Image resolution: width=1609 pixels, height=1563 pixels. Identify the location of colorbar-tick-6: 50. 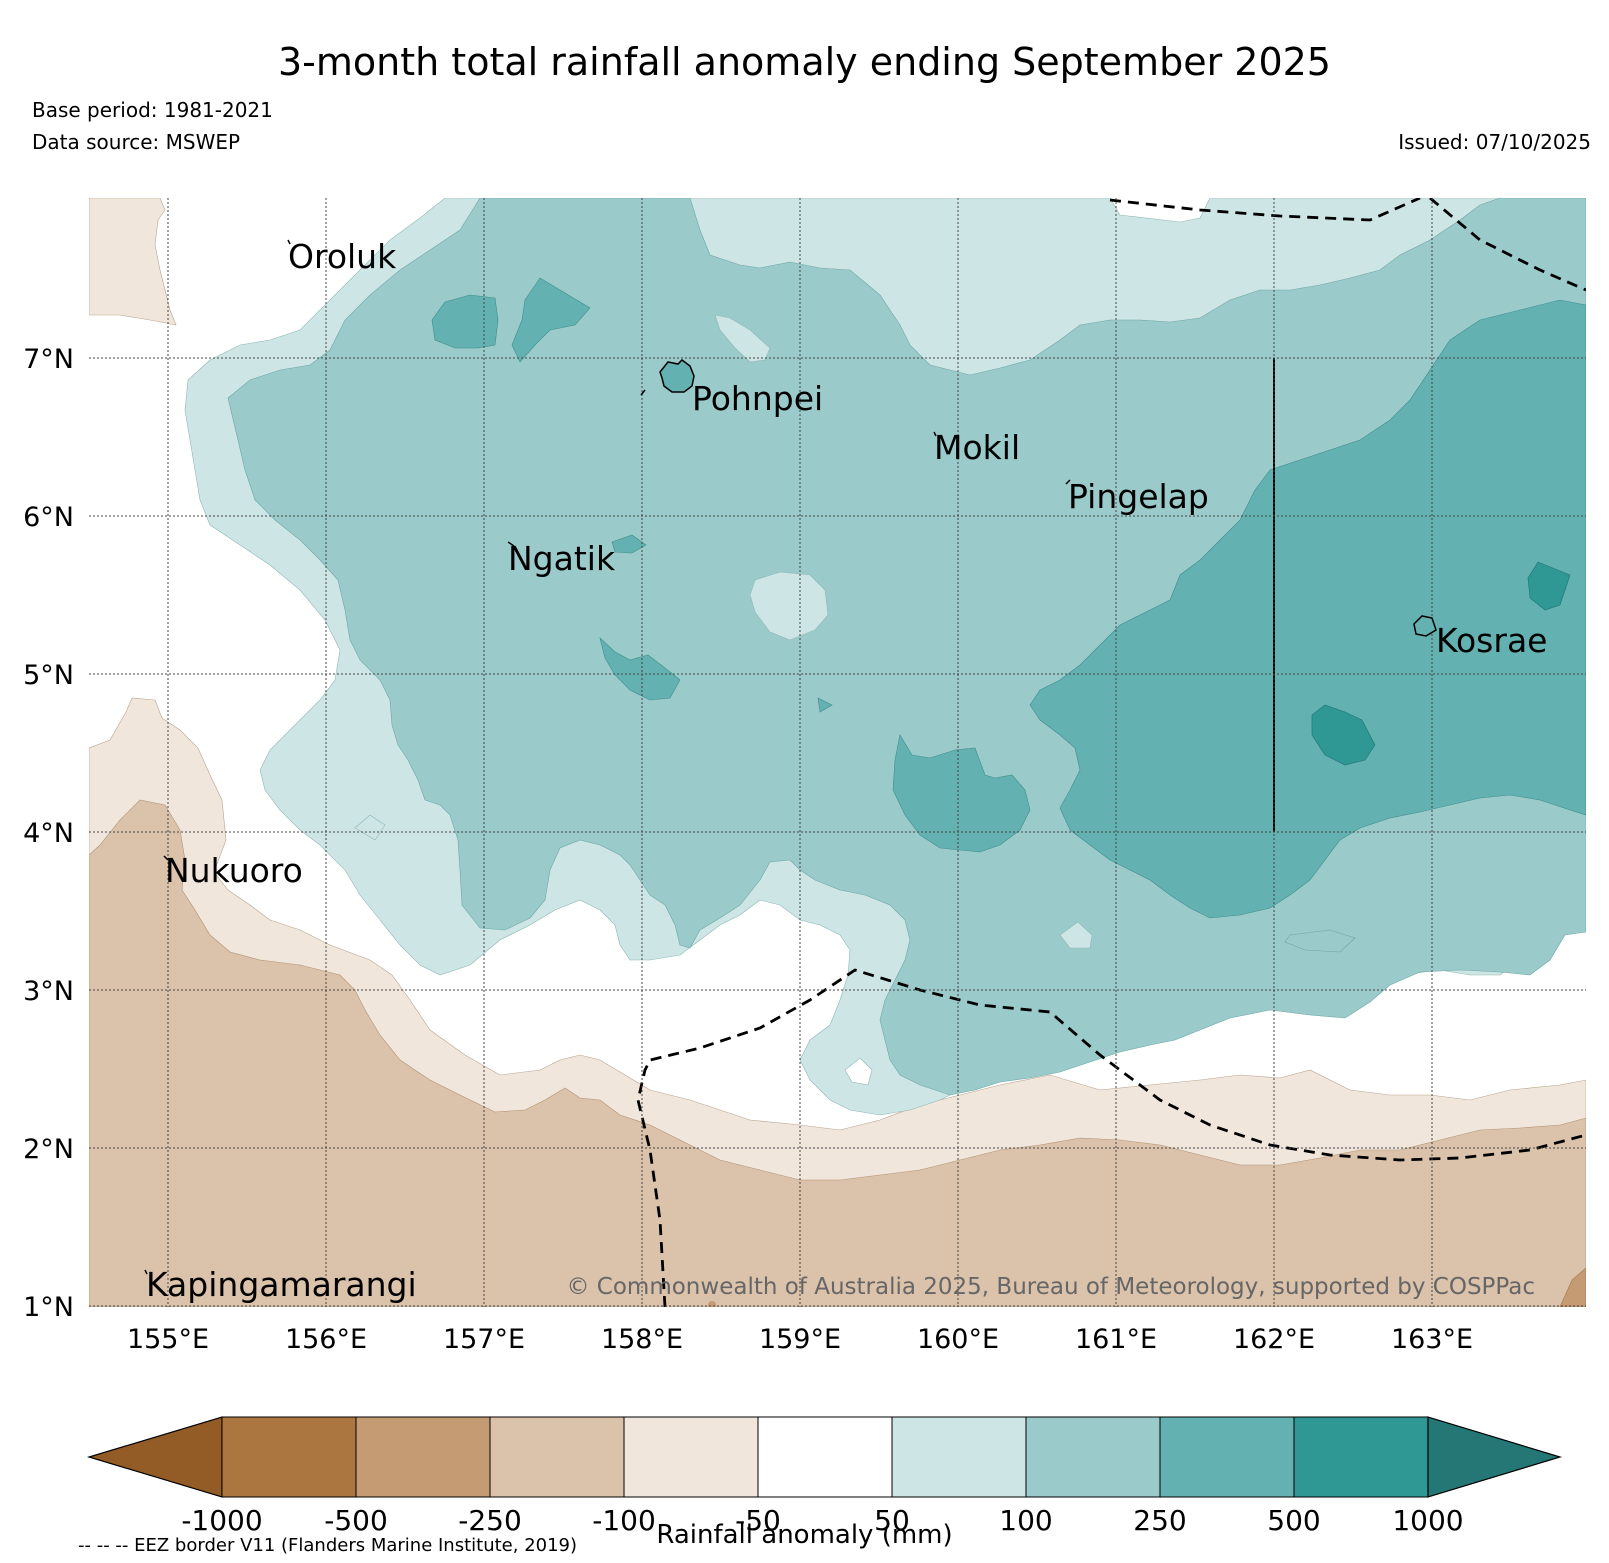
(892, 1520).